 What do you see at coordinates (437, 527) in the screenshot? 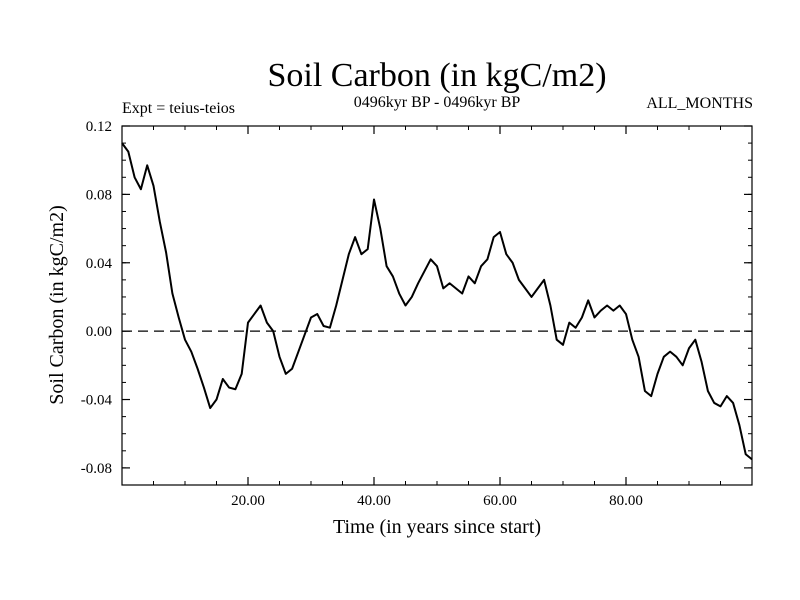
I see `x-axis-label: Time (in years since start)` at bounding box center [437, 527].